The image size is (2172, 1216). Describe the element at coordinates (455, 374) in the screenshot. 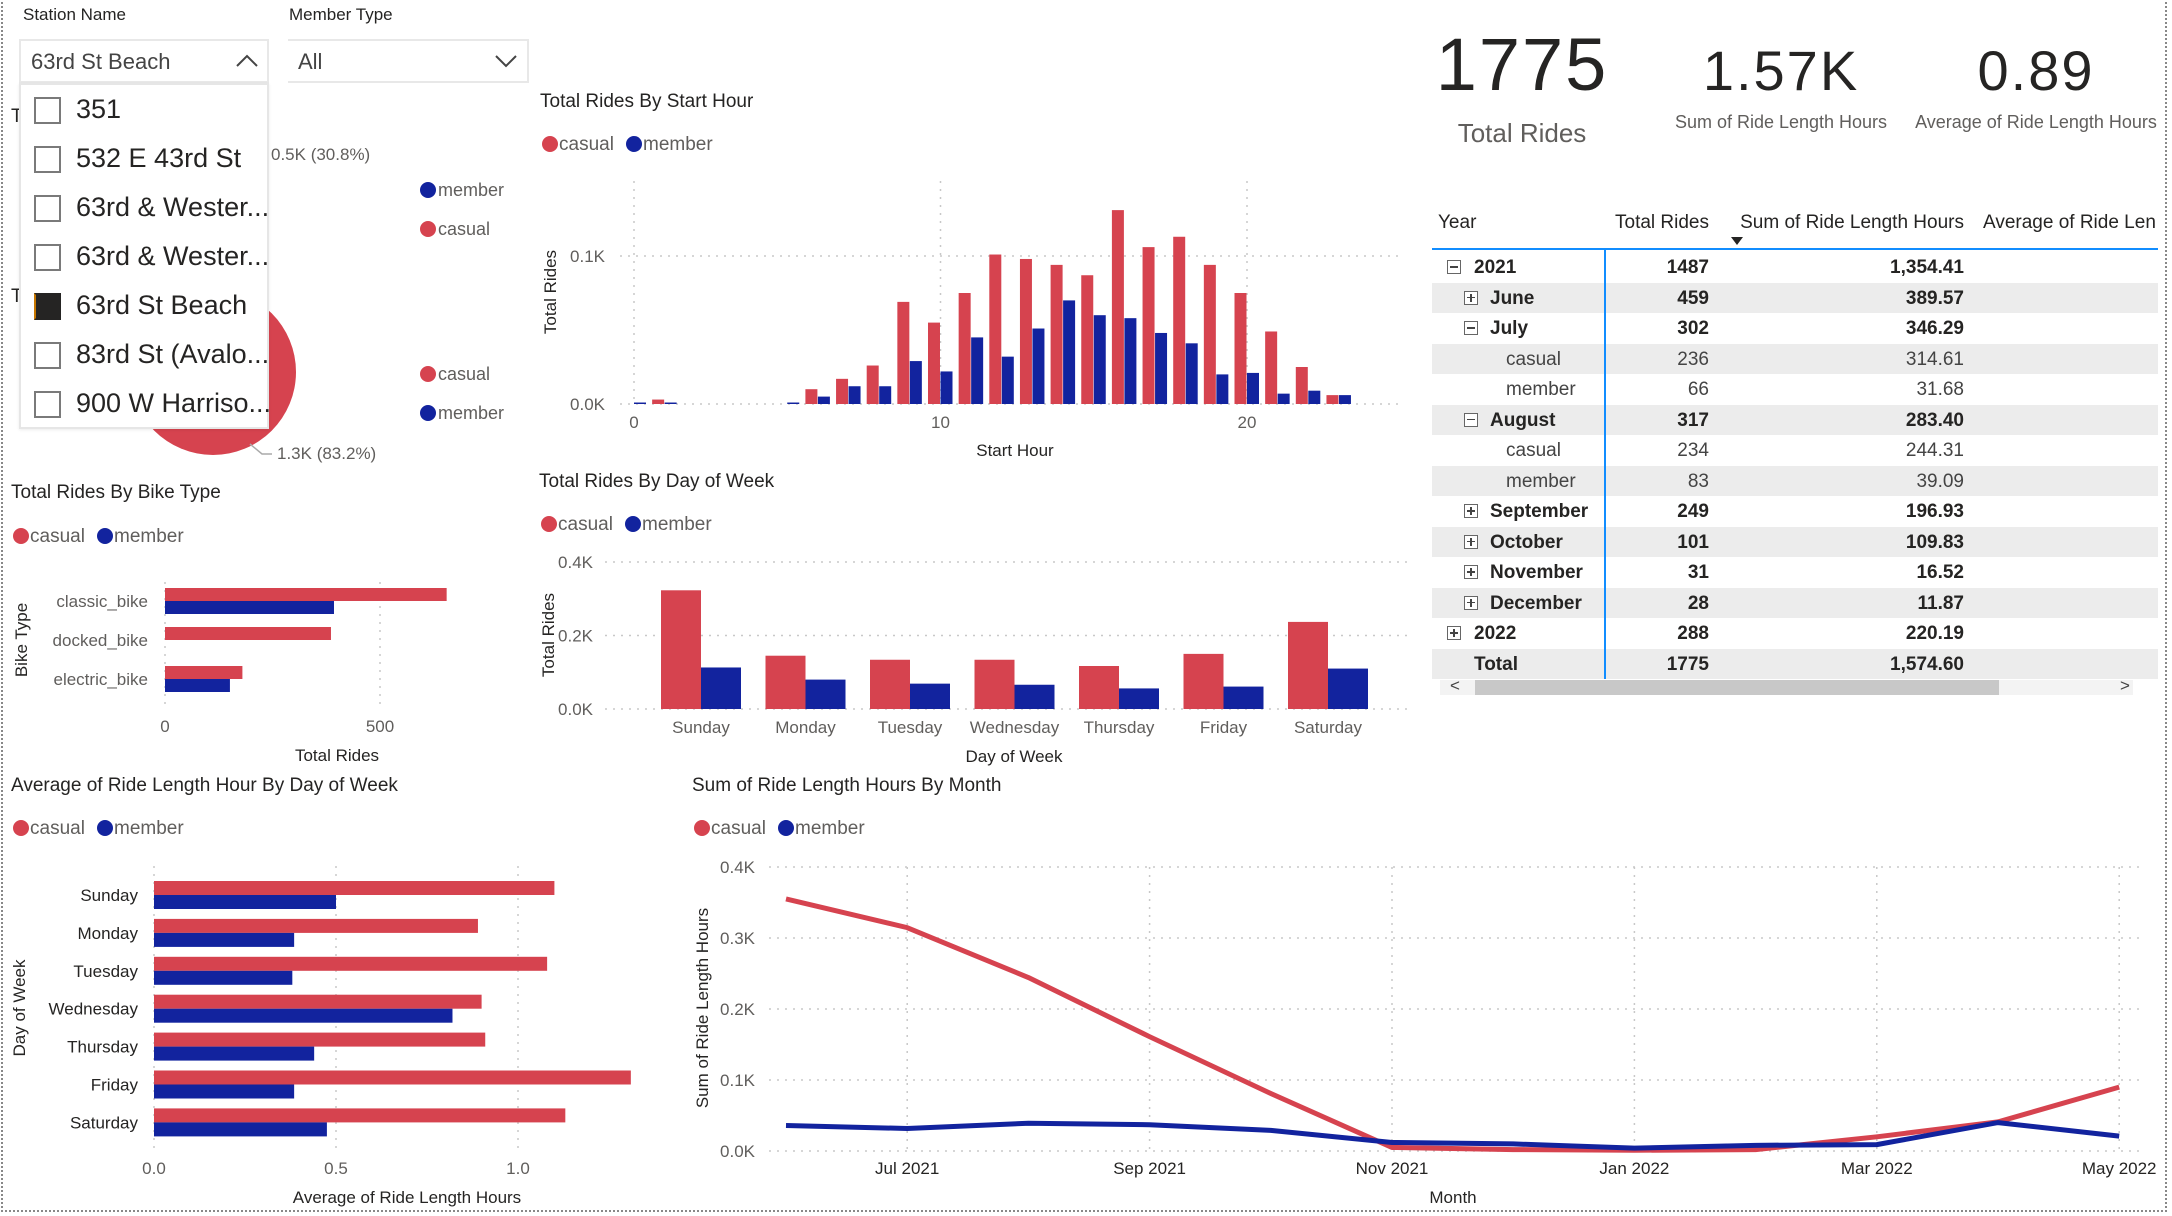

I see `pie-chart-2-legend-item: casual` at that location.